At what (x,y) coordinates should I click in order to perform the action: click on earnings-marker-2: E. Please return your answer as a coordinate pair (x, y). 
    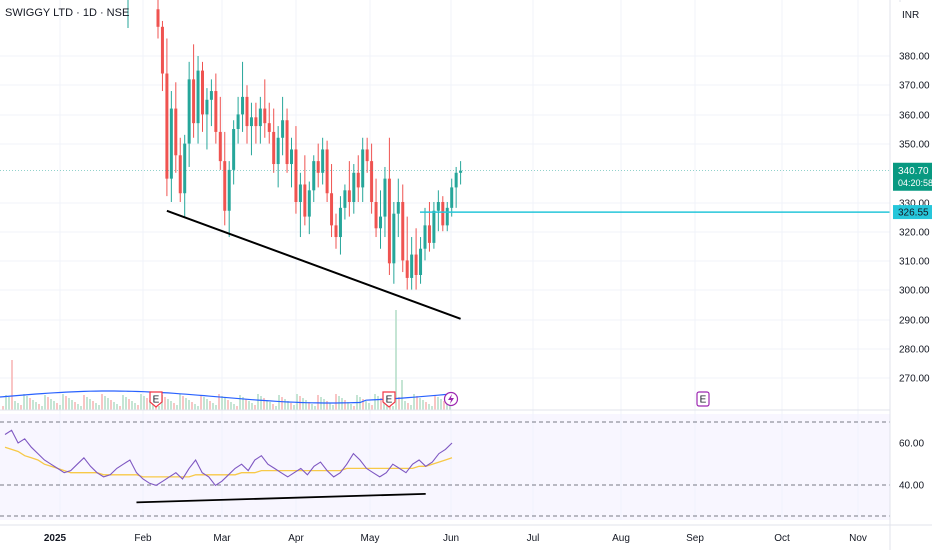
    Looking at the image, I should click on (703, 399).